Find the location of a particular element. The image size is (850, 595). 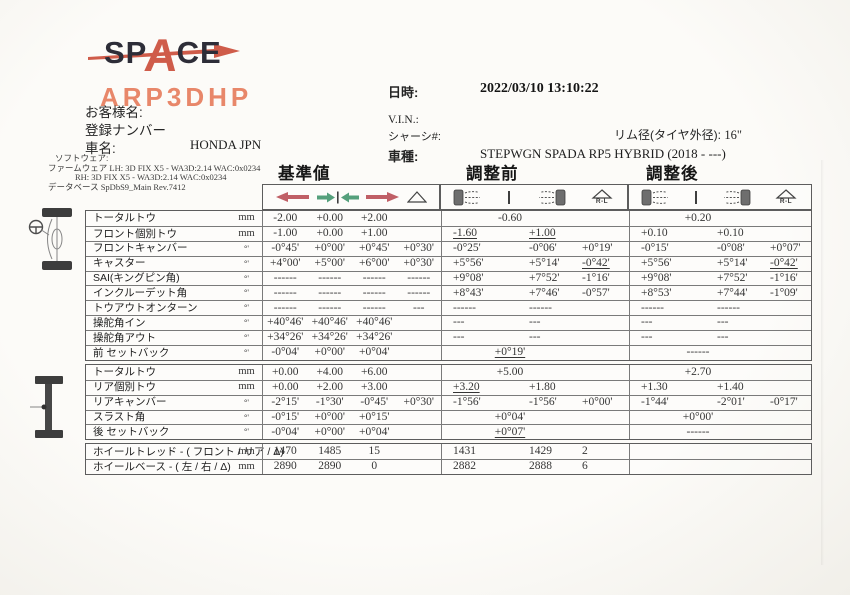

center-value: -0.60 is located at coordinates (510, 217).